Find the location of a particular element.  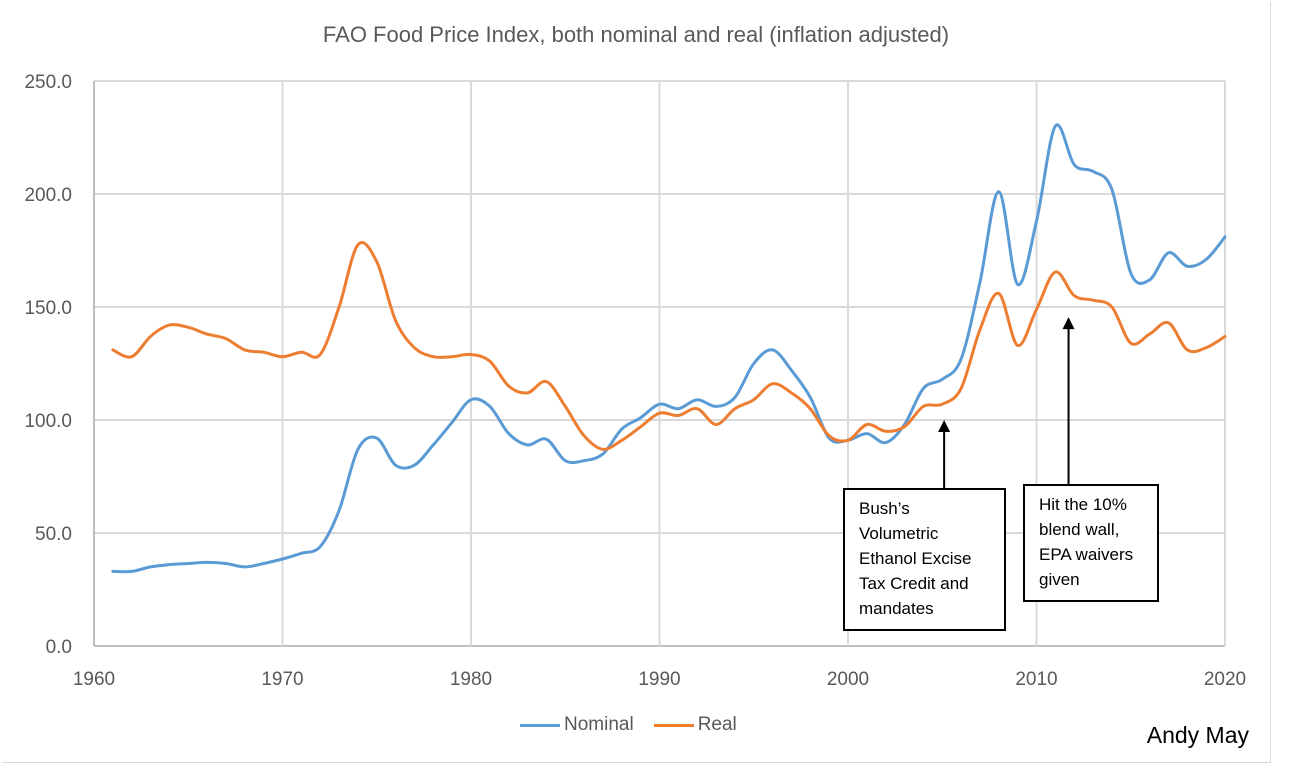

legend-label-real: Real is located at coordinates (717, 724).